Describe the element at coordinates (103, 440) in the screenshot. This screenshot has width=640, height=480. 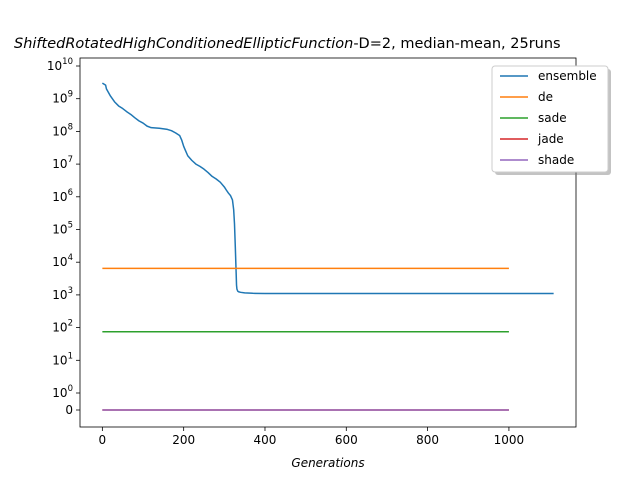
I see `x-tick-label: 0` at that location.